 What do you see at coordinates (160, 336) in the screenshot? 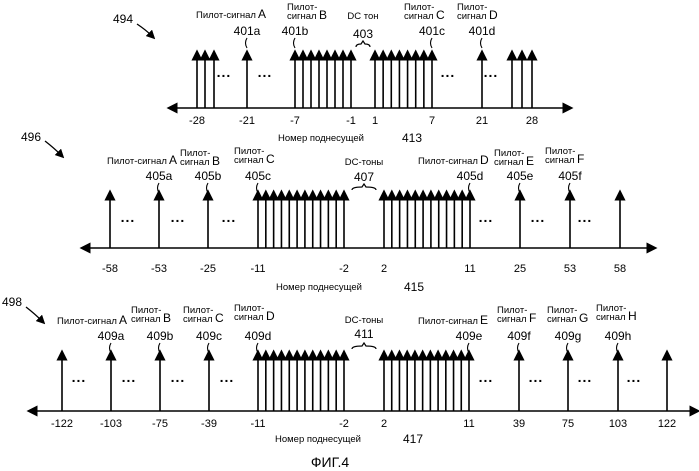
I see `pilot-ref: 409b` at bounding box center [160, 336].